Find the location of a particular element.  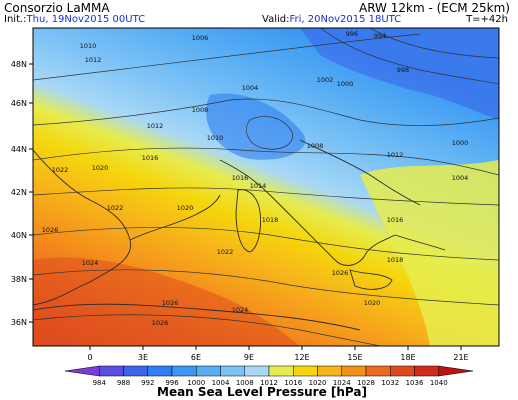

colorbar-label: 1008 is located at coordinates (245, 383).